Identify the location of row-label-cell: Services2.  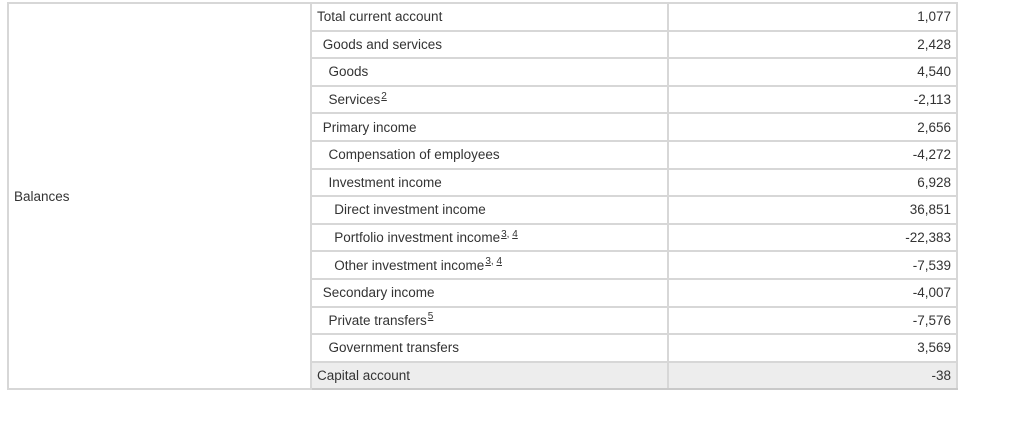
(489, 99).